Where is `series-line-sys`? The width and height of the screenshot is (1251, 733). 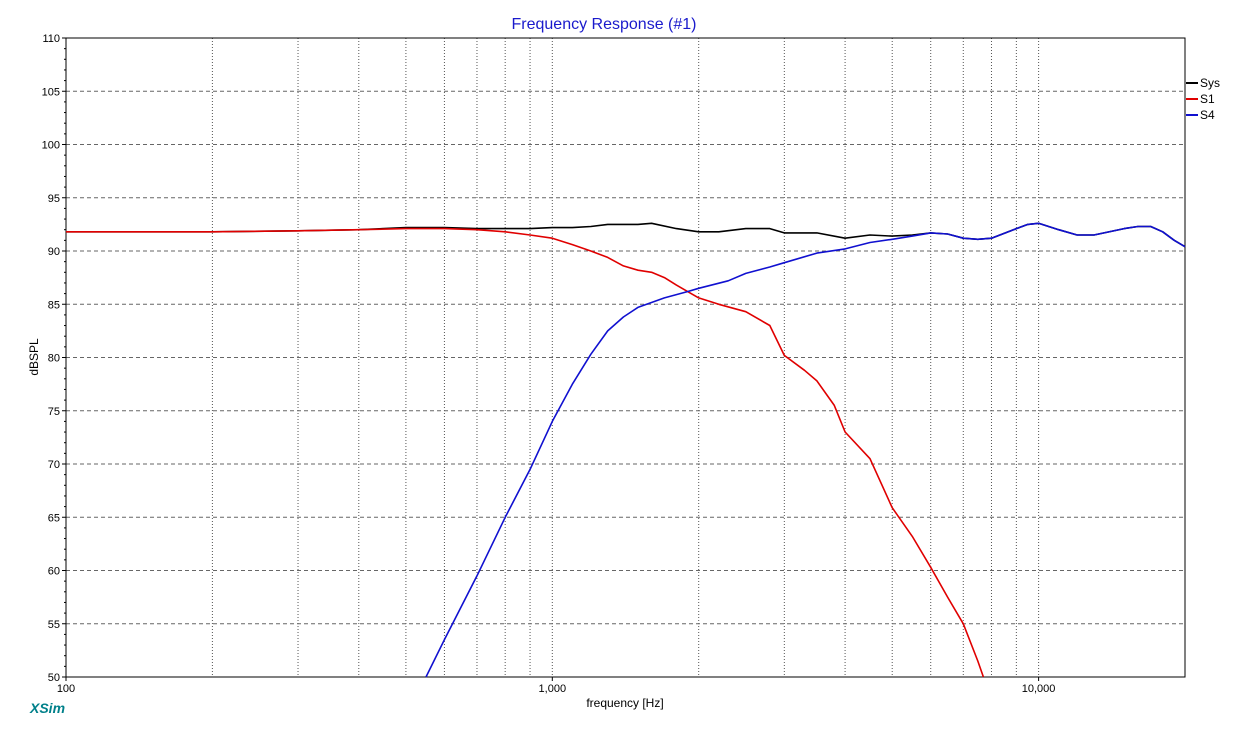 series-line-sys is located at coordinates (626, 235).